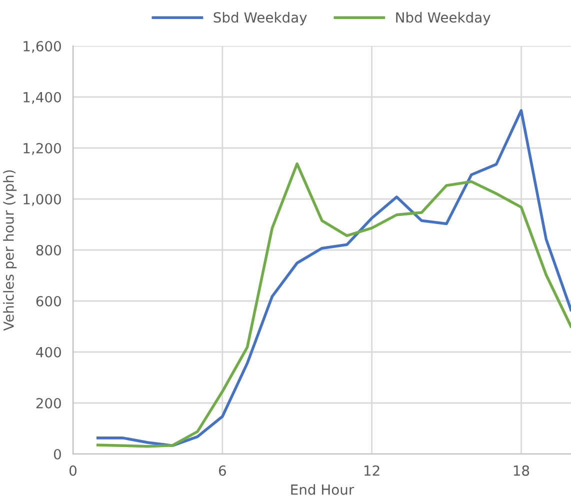  What do you see at coordinates (522, 470) in the screenshot?
I see `x-tick-label: 18` at bounding box center [522, 470].